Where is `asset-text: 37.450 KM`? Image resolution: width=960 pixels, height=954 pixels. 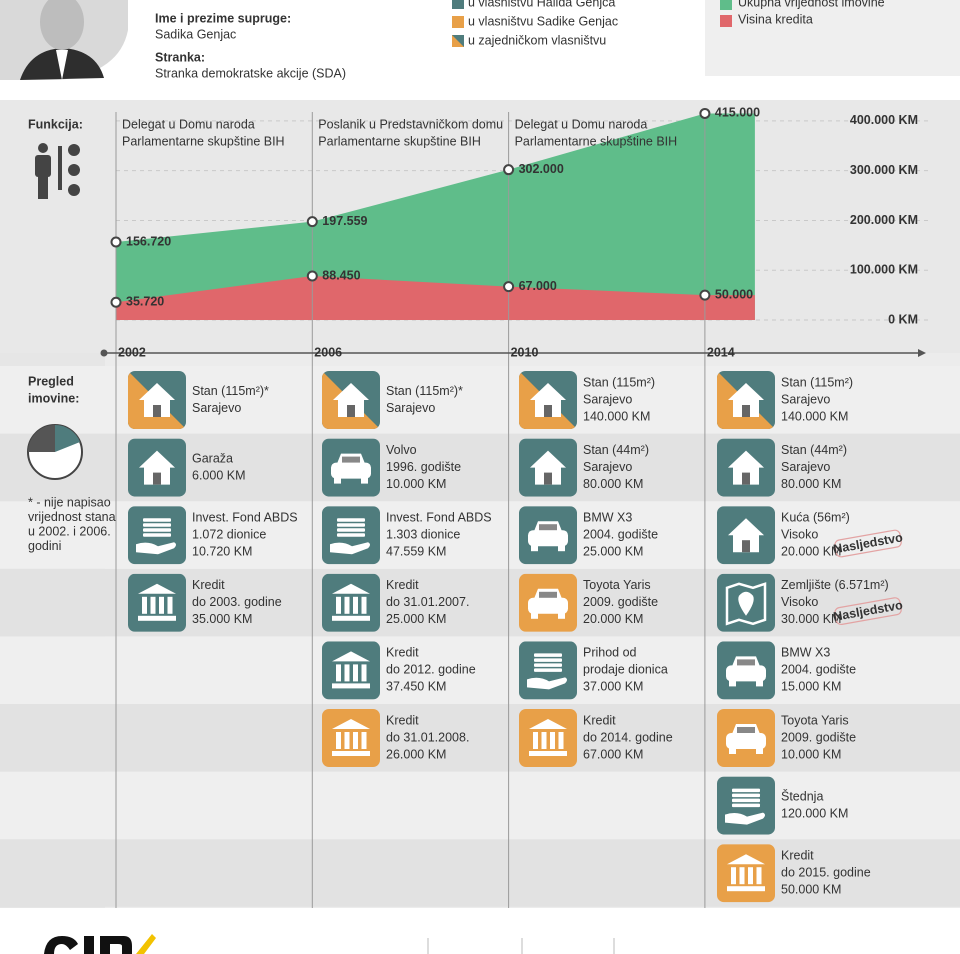 asset-text: 37.450 KM is located at coordinates (416, 687).